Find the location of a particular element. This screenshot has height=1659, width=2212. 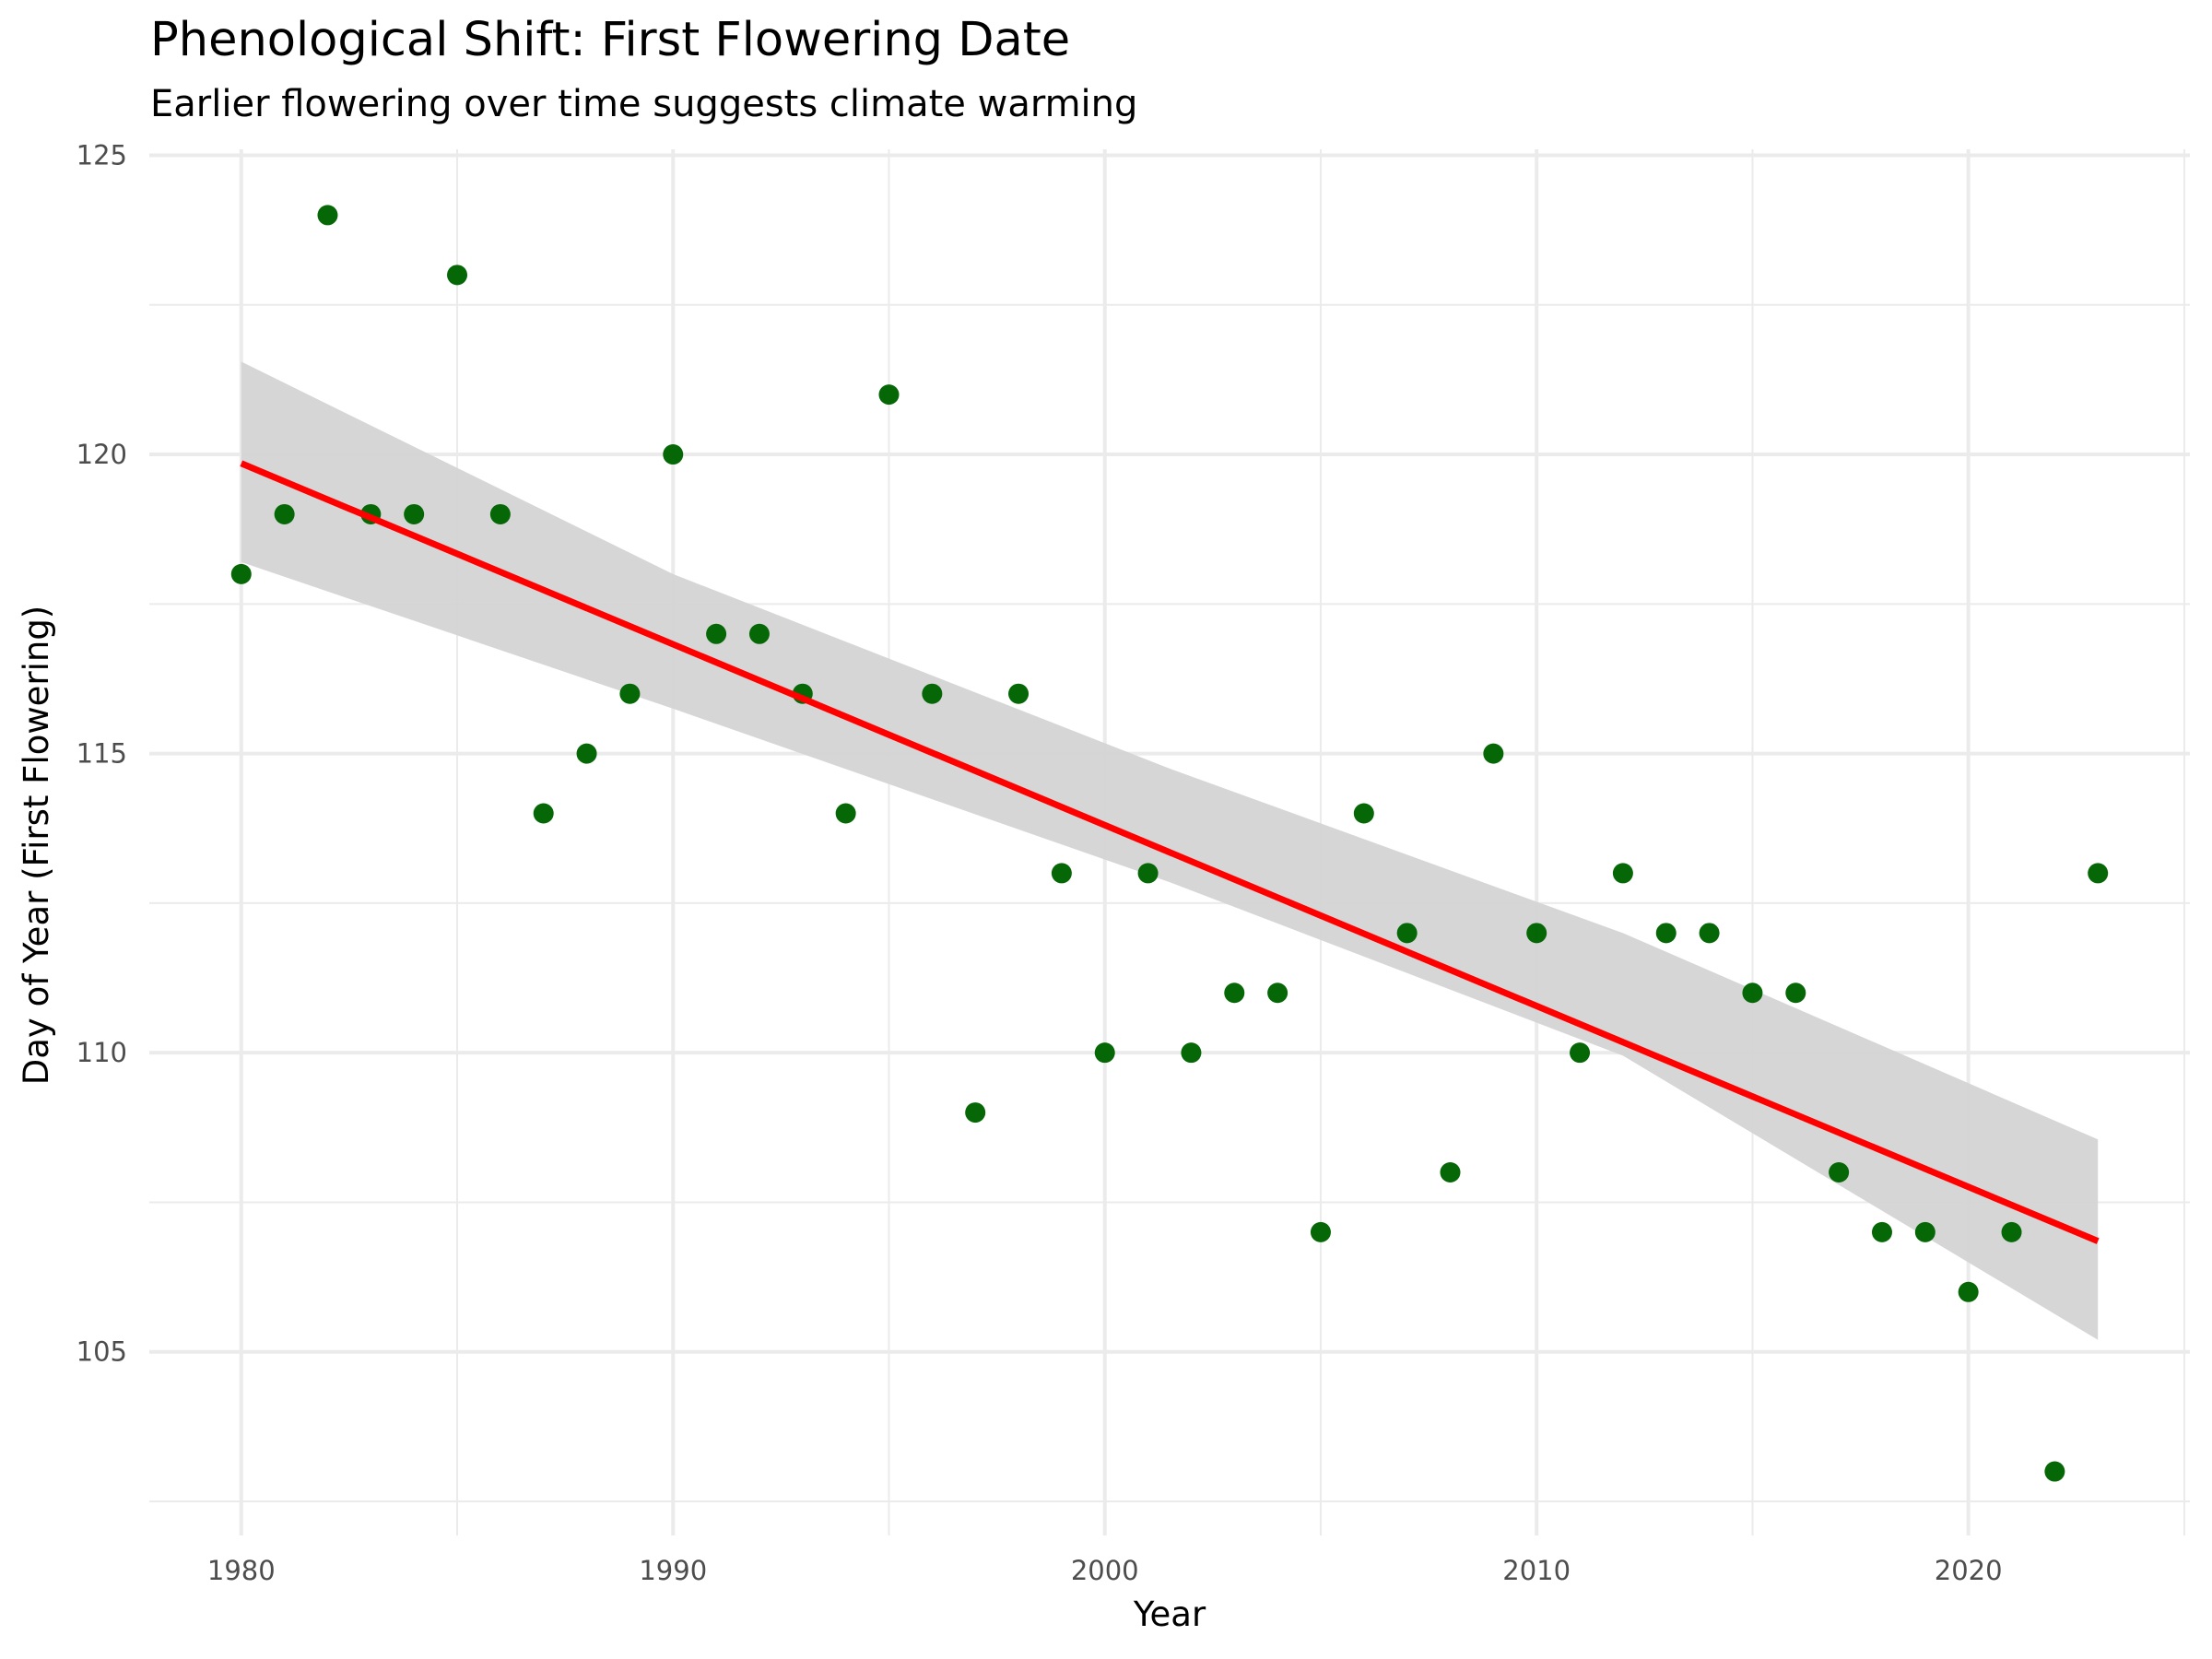

x-axis-ticks: 1980 1990 2000 2010 2020 is located at coordinates (1105, 1570).